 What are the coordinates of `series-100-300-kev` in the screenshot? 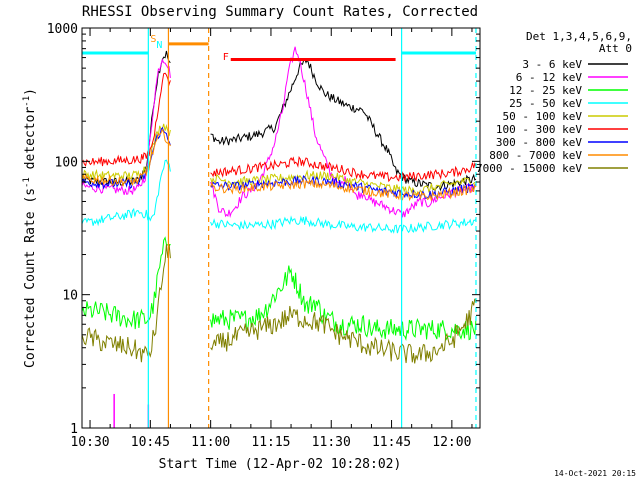 It's located at (279, 127).